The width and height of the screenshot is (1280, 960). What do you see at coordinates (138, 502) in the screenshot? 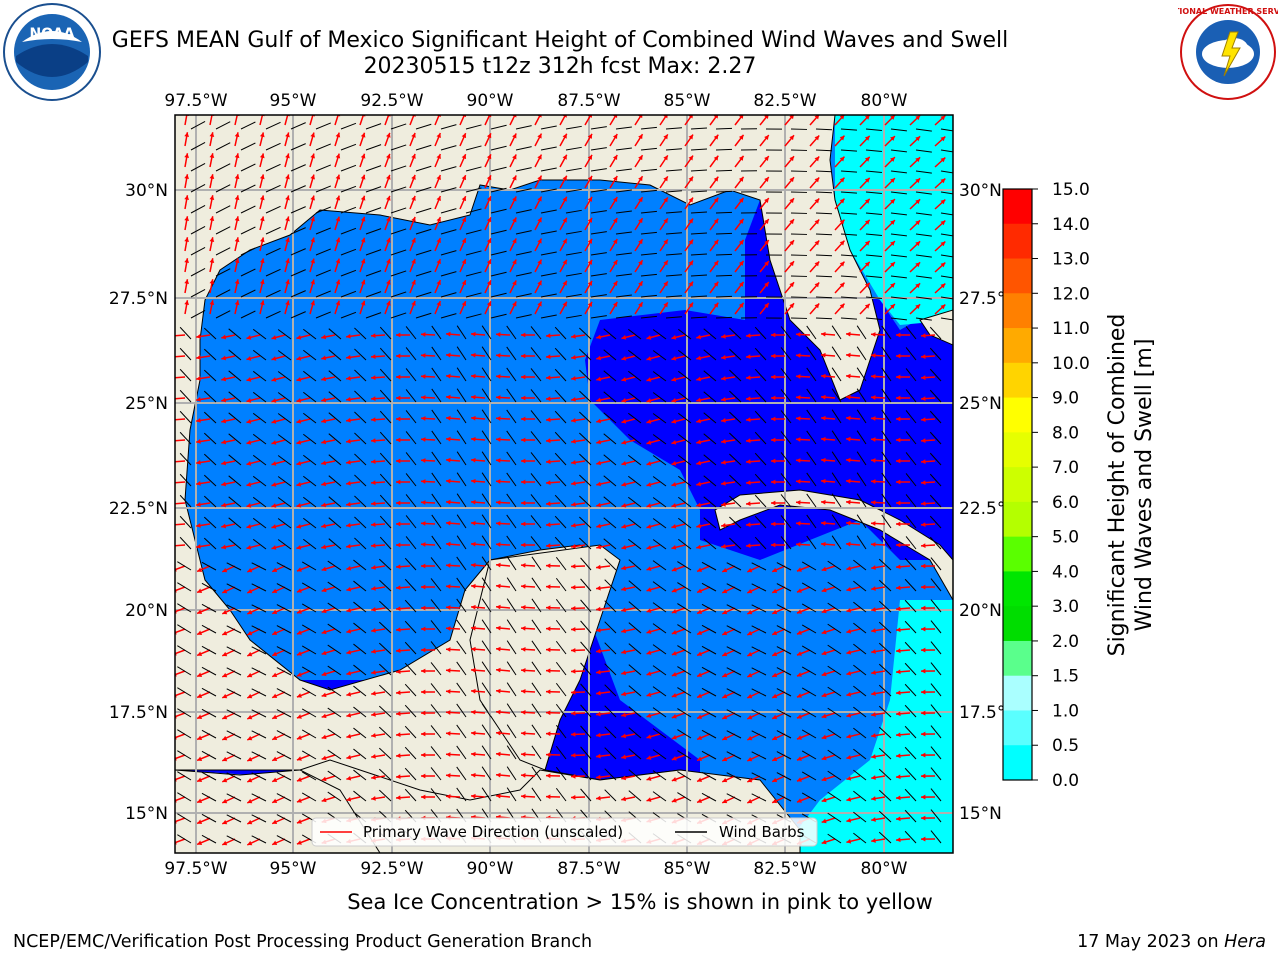
I see `lat-labels-left: 30°N 27.5°N 25°N 22.5°N 20°N 17.5°N 15°N` at bounding box center [138, 502].